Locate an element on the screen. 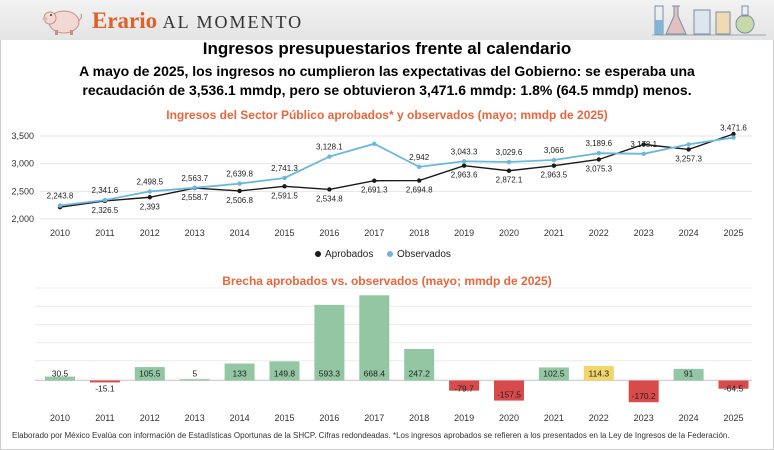  x-tick-label: 2021 is located at coordinates (554, 233).